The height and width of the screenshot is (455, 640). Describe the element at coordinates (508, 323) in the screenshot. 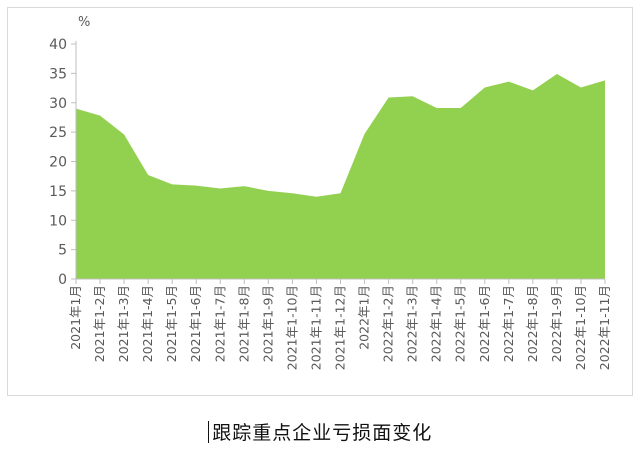

I see `x-tick-label: 2022年1-7月` at that location.